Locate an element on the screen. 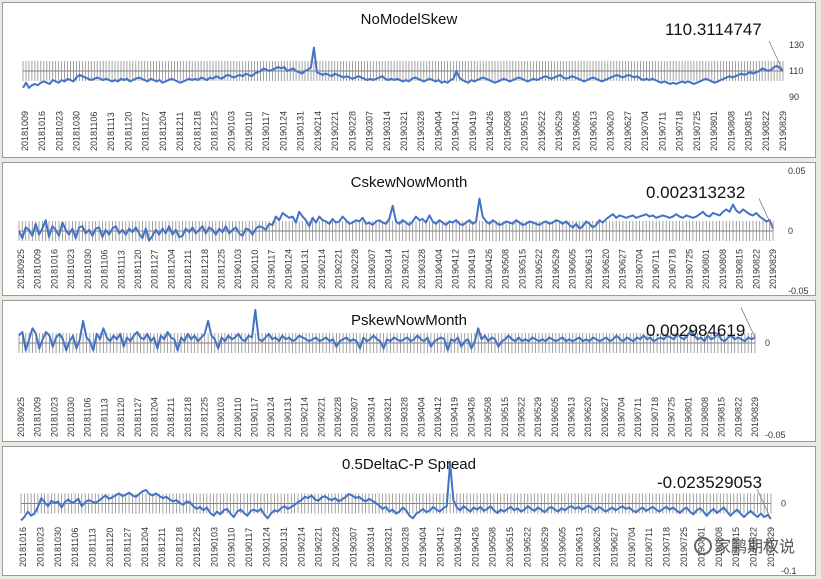 Image resolution: width=821 pixels, height=579 pixels. x-tick-label: 20190103 is located at coordinates (221, 417).